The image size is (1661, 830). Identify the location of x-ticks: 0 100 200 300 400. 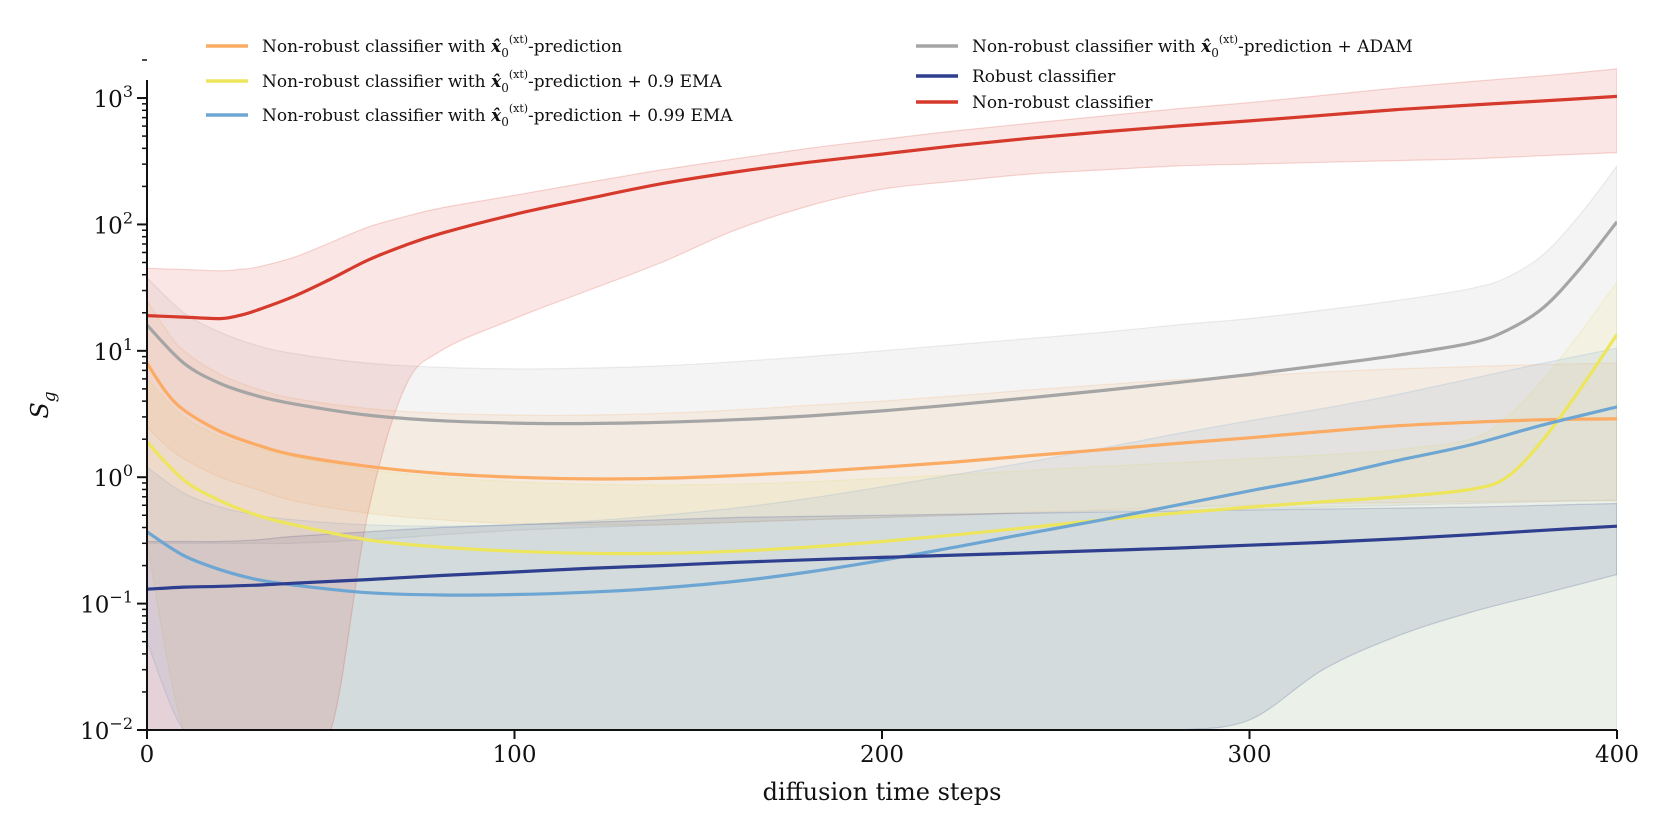
(889, 749).